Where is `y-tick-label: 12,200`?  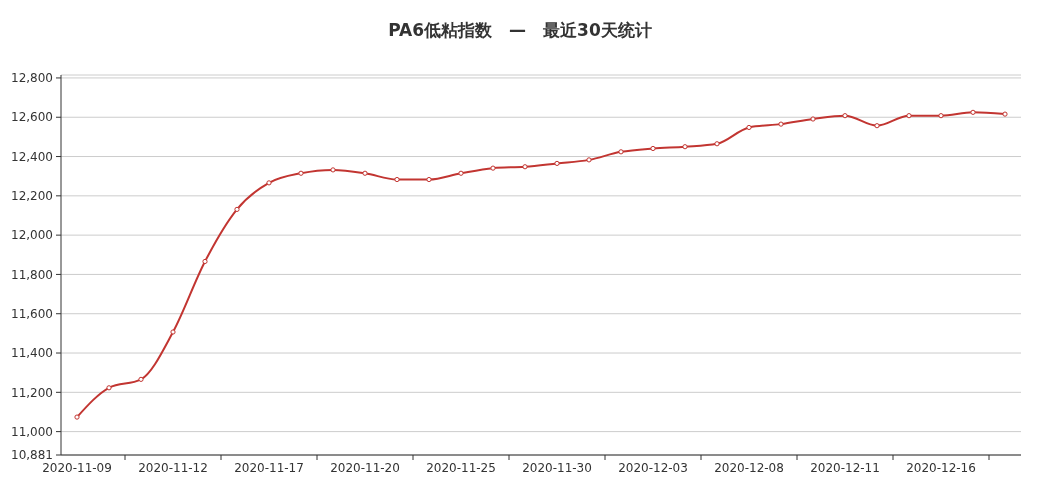
y-tick-label: 12,200 is located at coordinates (32, 196).